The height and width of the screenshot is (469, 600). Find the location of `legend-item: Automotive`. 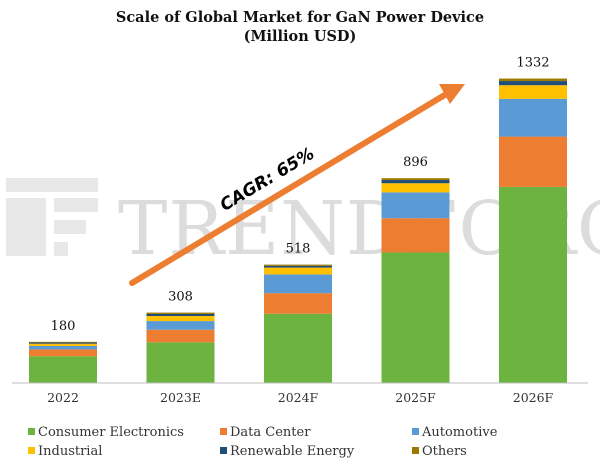

legend-item: Automotive is located at coordinates (455, 432).